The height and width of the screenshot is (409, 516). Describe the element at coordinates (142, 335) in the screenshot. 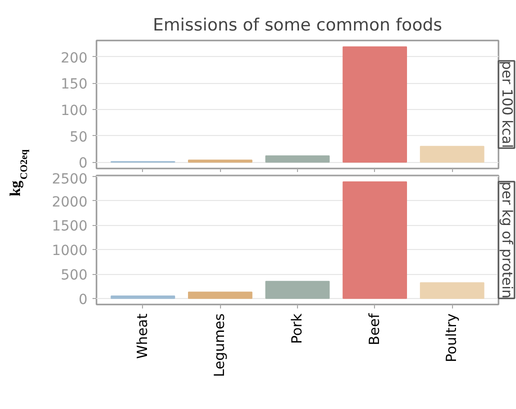

I see `x-tick-label: Wheat` at that location.